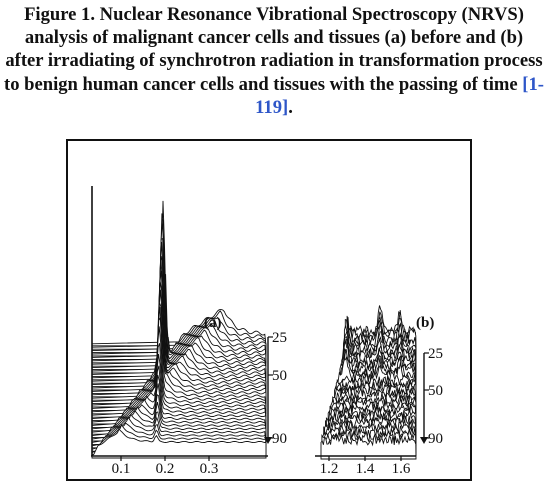 This screenshot has height=488, width=548. What do you see at coordinates (268, 440) in the screenshot?
I see `panel-a-depth-arrow` at bounding box center [268, 440].